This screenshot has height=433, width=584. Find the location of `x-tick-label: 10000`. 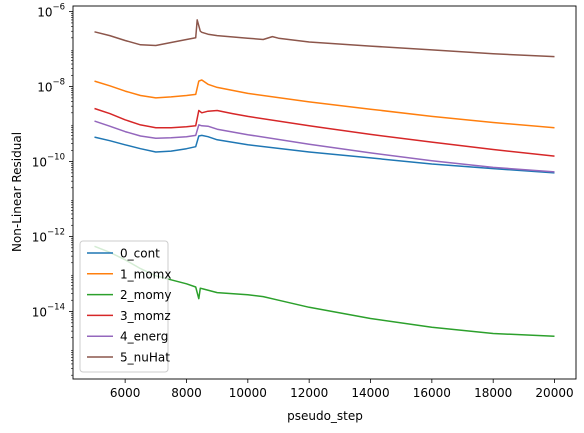

x-tick-label: 10000 is located at coordinates (248, 393).